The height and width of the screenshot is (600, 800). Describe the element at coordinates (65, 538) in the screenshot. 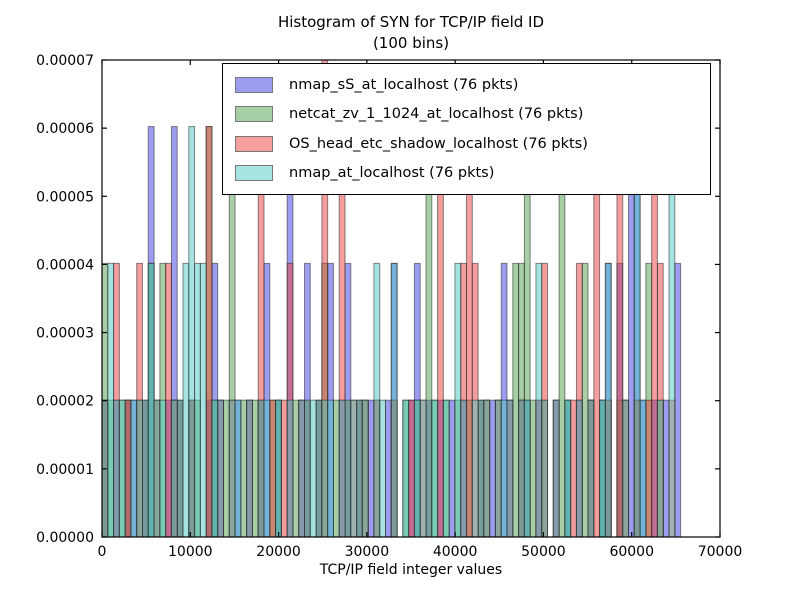

I see `y-tick-label: 0.00000` at that location.